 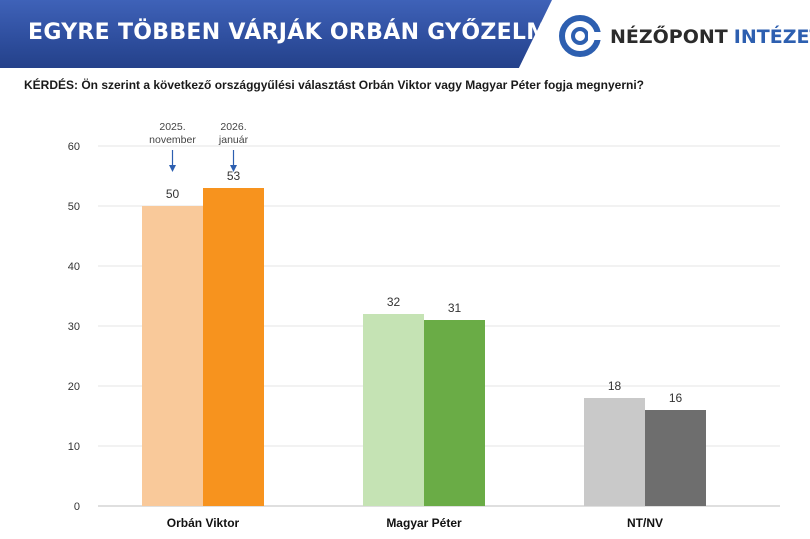 I want to click on bar-ntnv-2026, so click(x=675, y=458).